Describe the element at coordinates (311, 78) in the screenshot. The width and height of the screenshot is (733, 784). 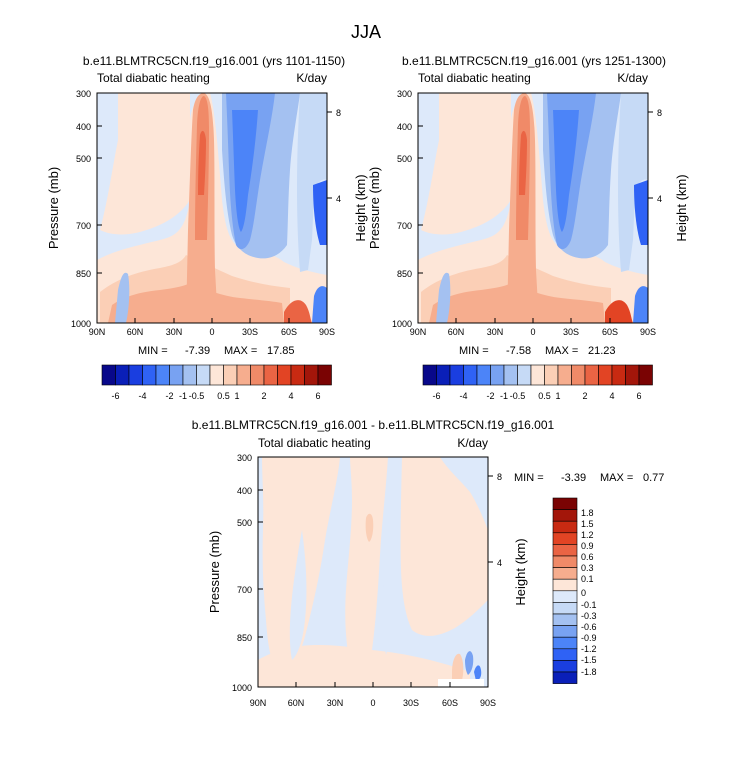
I see `panel-1-right-label: K/day` at that location.